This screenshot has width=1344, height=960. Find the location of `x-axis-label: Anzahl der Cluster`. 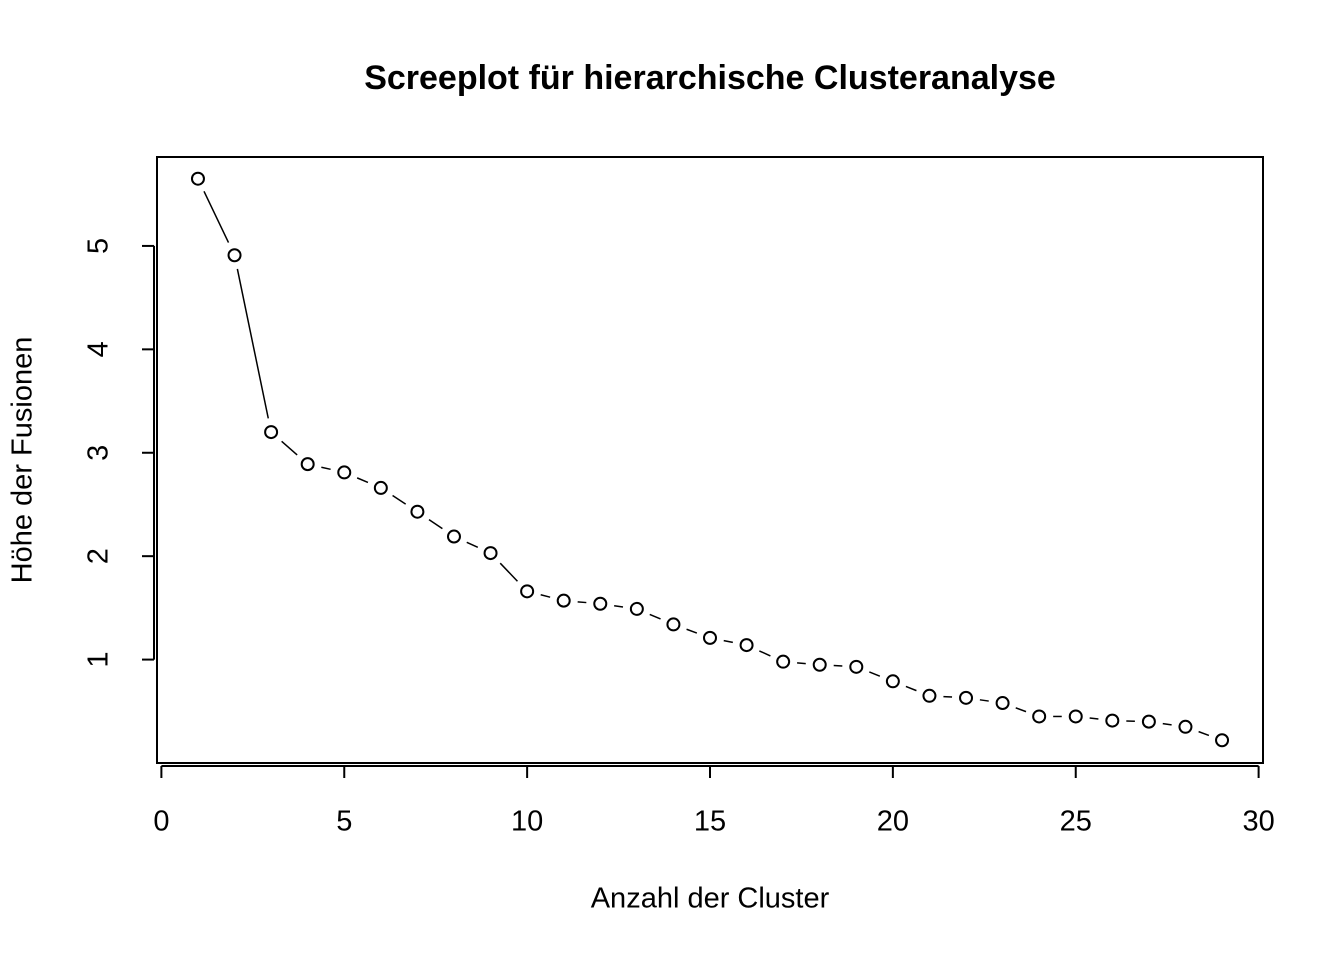

x-axis-label: Anzahl der Cluster is located at coordinates (710, 899).